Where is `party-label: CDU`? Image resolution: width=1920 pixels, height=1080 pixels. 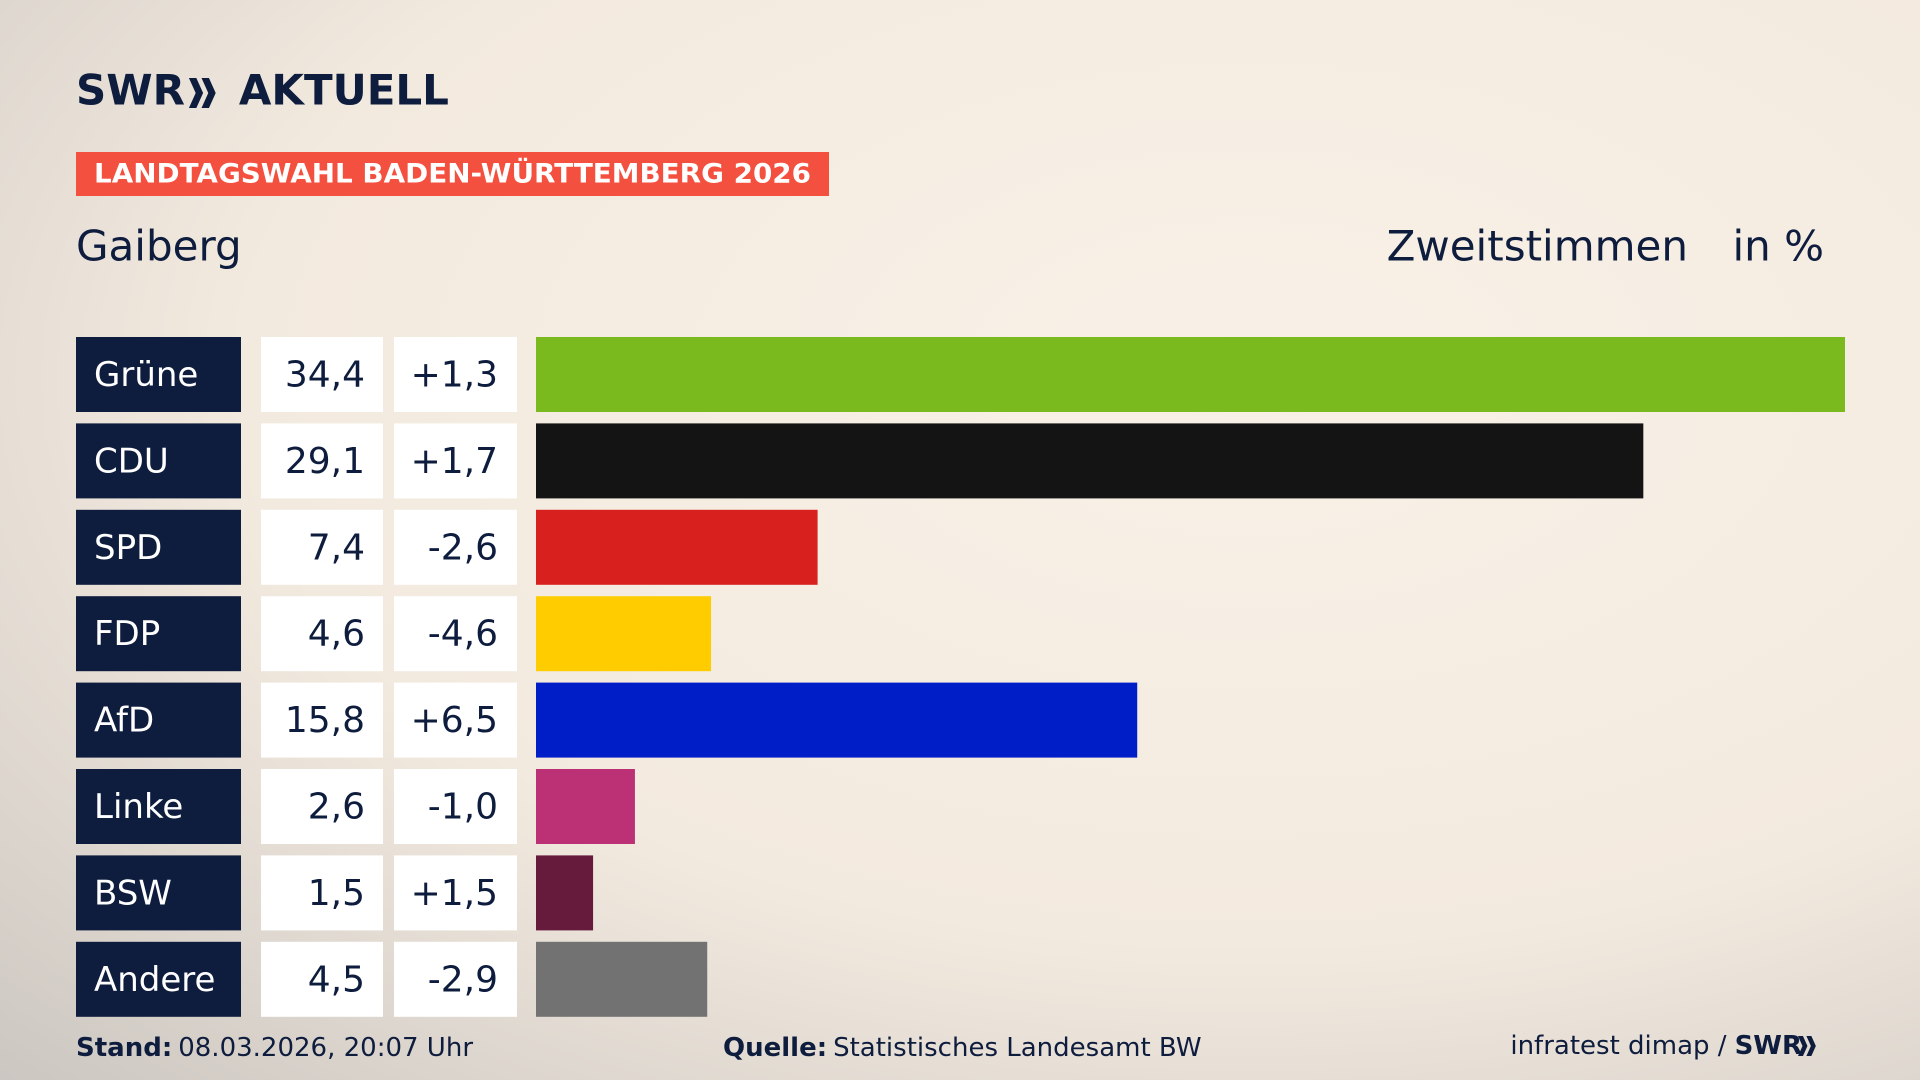
party-label: CDU is located at coordinates (131, 461).